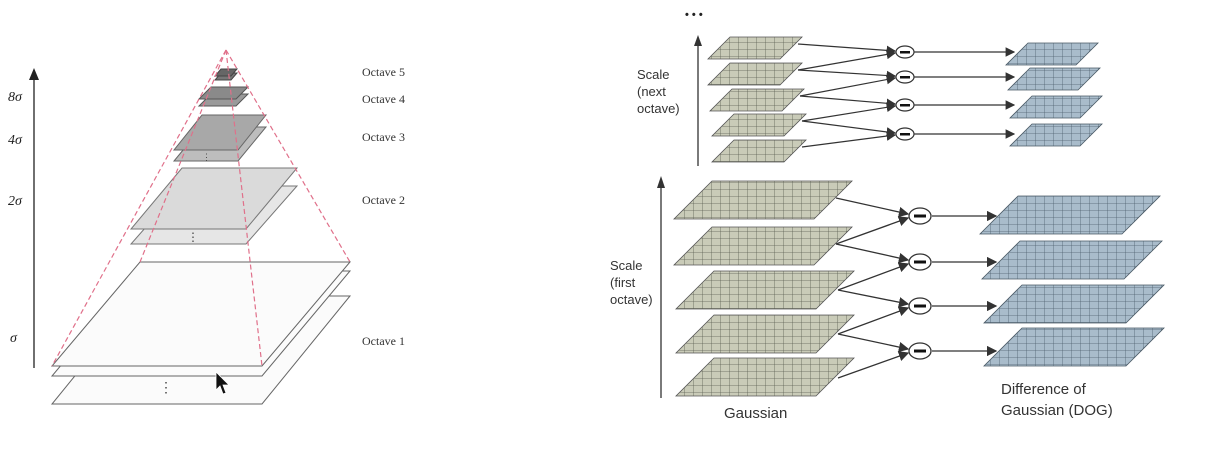 The height and width of the screenshot is (472, 1208). I want to click on octave2-label: Octave 2, so click(383, 200).